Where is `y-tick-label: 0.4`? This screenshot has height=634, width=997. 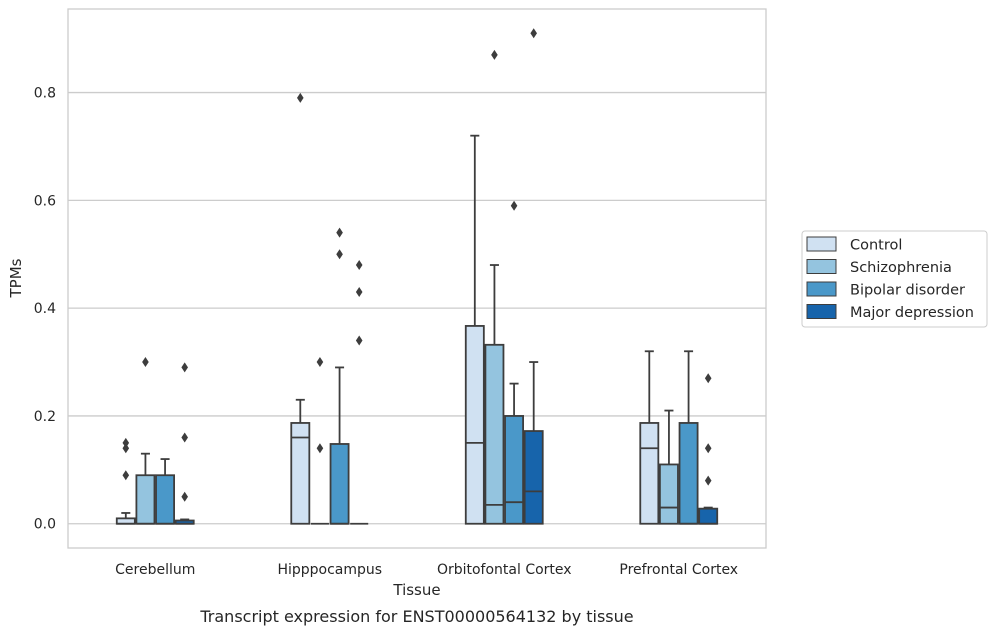
y-tick-label: 0.4 is located at coordinates (45, 309).